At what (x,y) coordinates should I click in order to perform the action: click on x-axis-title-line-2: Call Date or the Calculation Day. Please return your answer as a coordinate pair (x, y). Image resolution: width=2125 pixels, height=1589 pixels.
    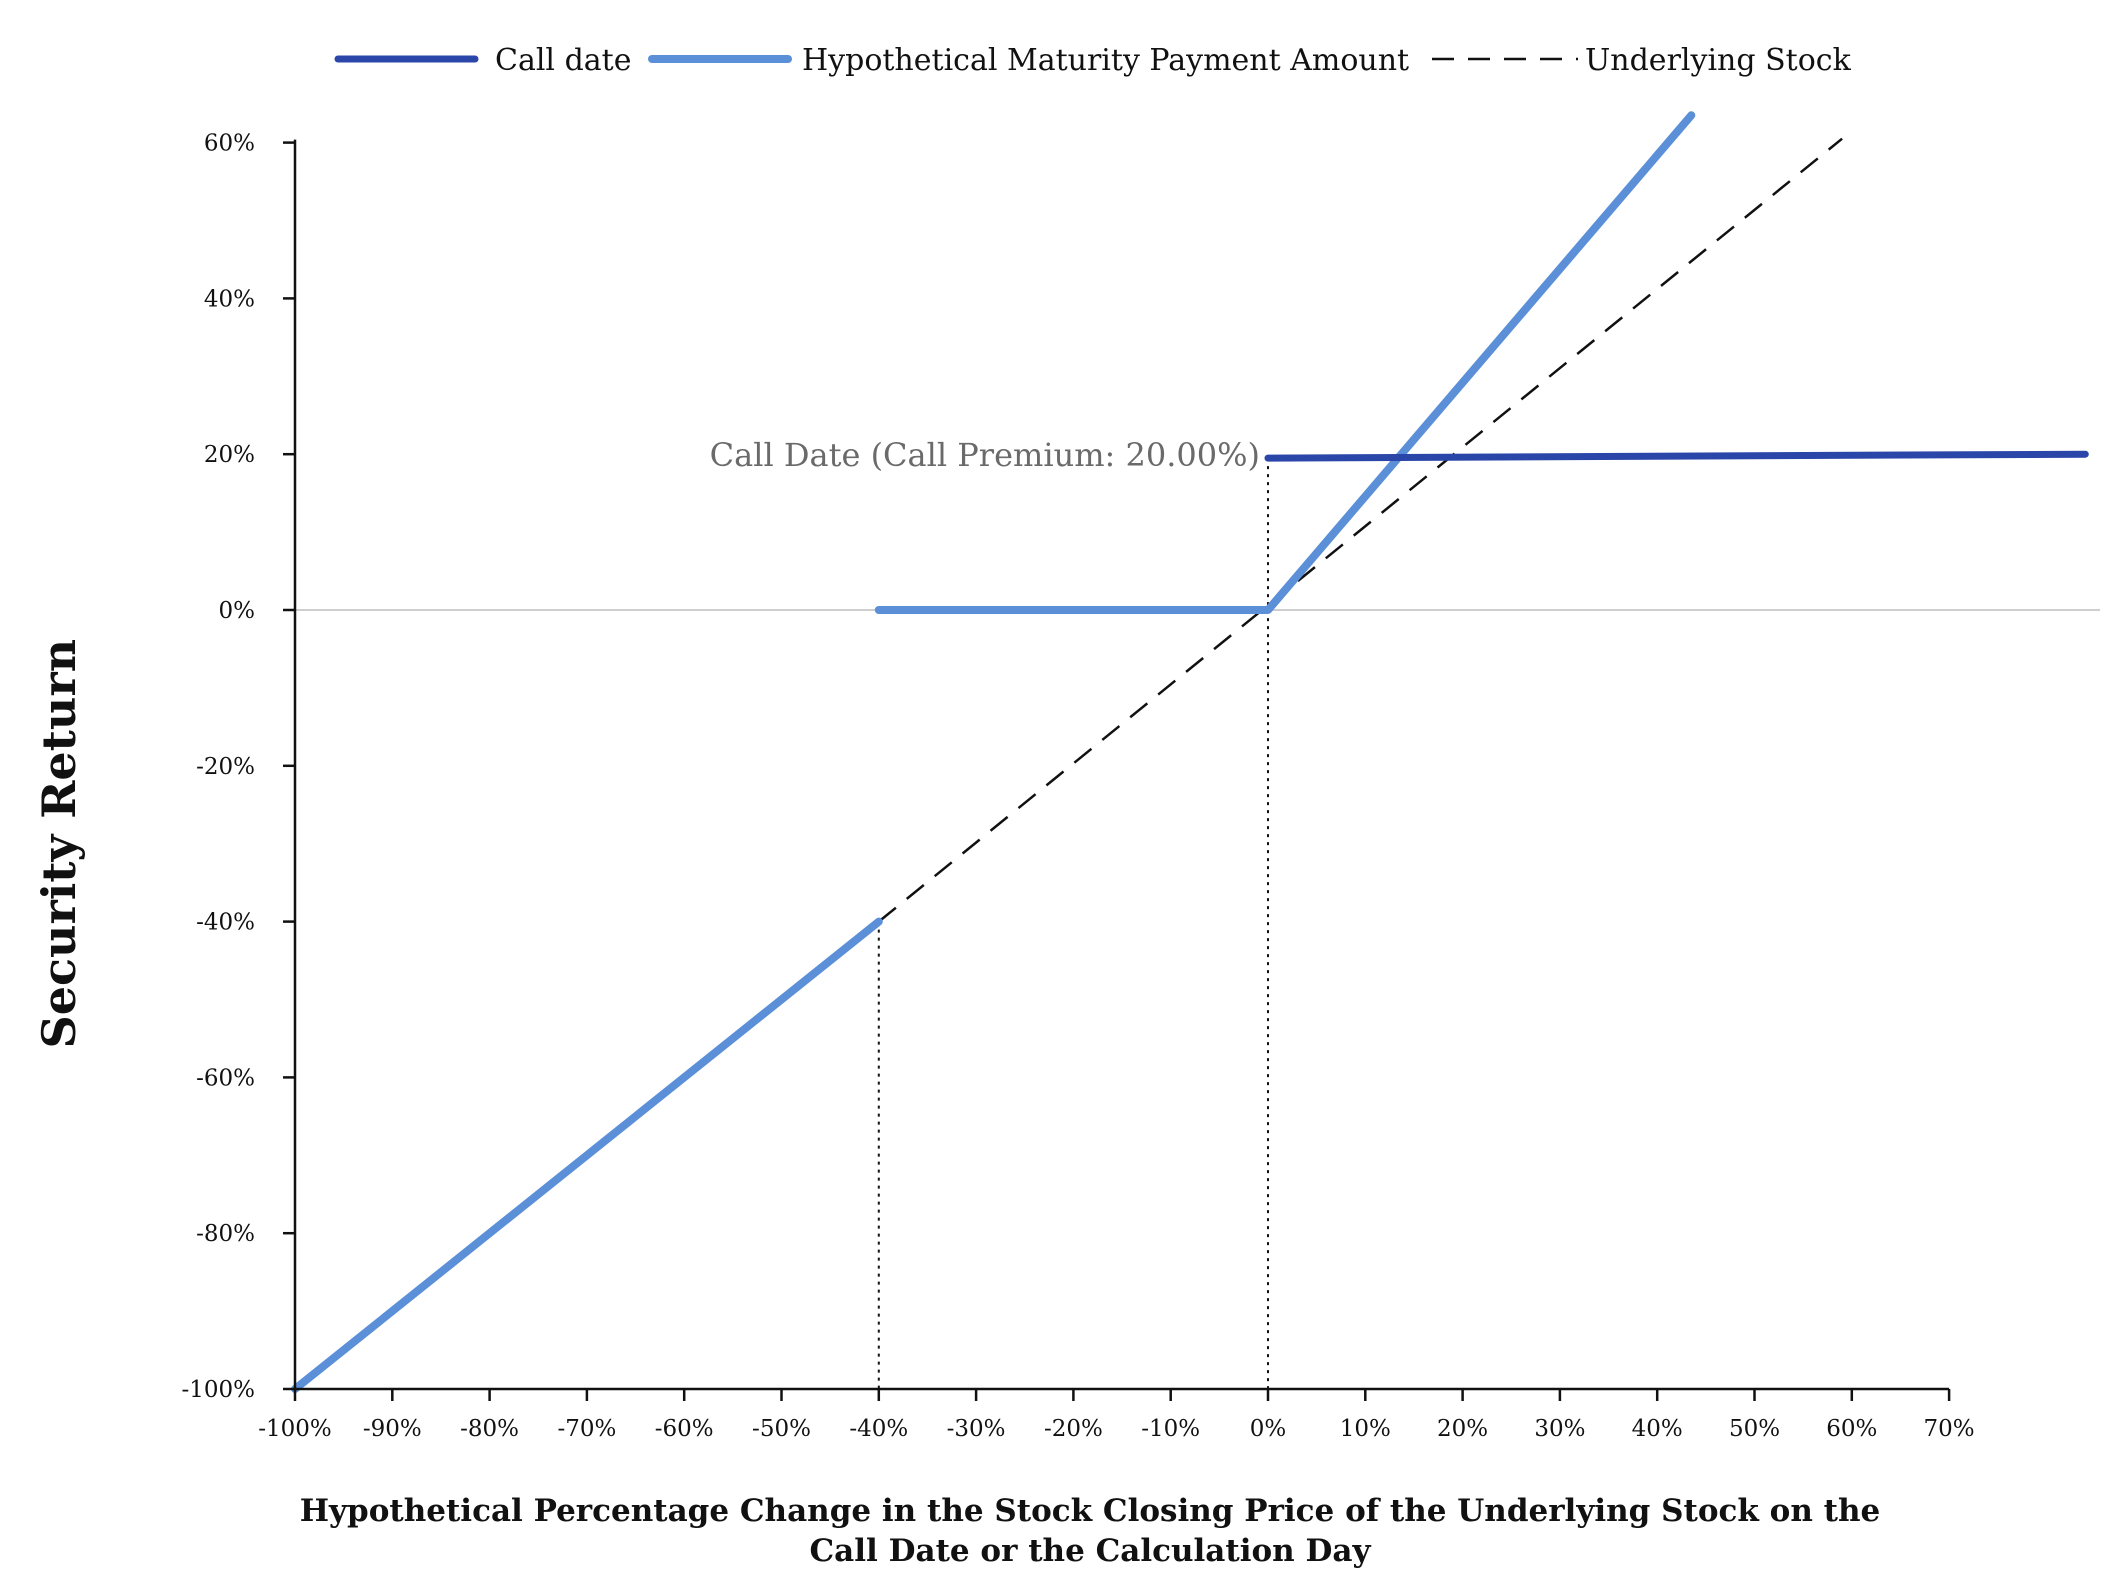
    Looking at the image, I should click on (1091, 1551).